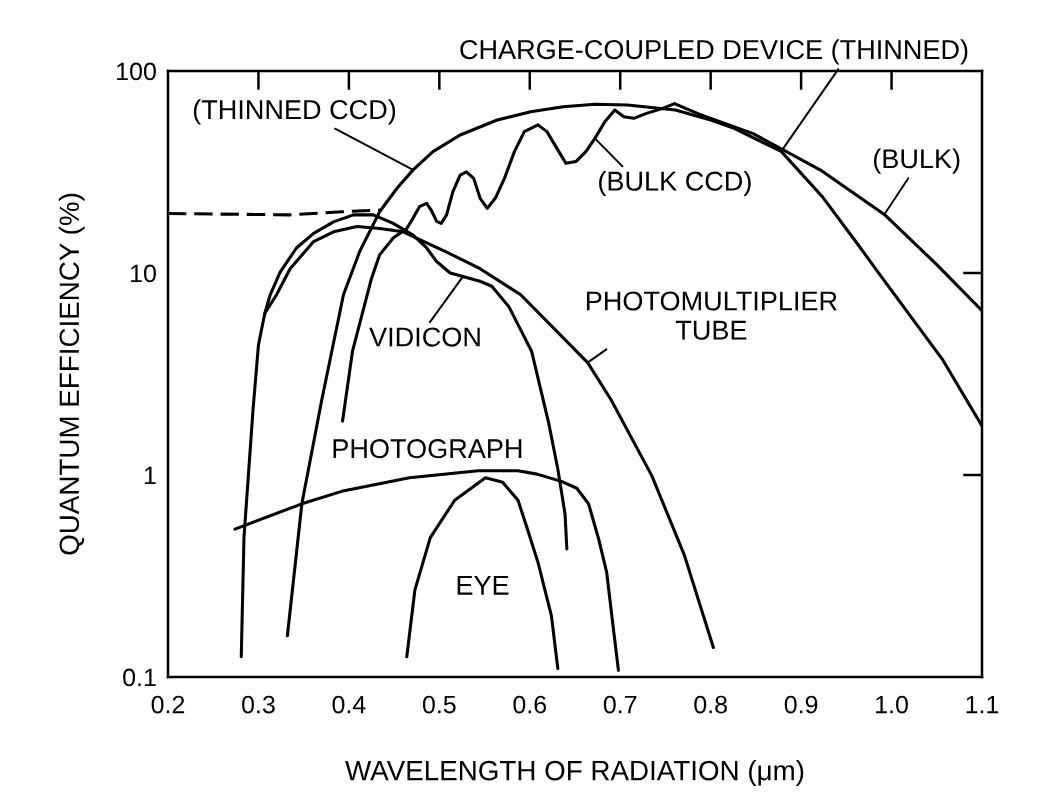  Describe the element at coordinates (139, 677) in the screenshot. I see `y-tick-label: 0.1` at that location.